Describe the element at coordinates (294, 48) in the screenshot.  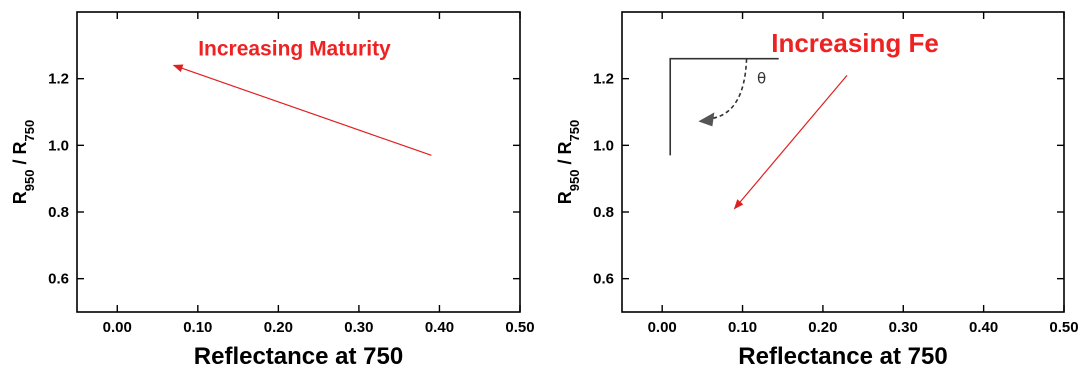
I see `annotation-text: Increasing Maturity` at that location.